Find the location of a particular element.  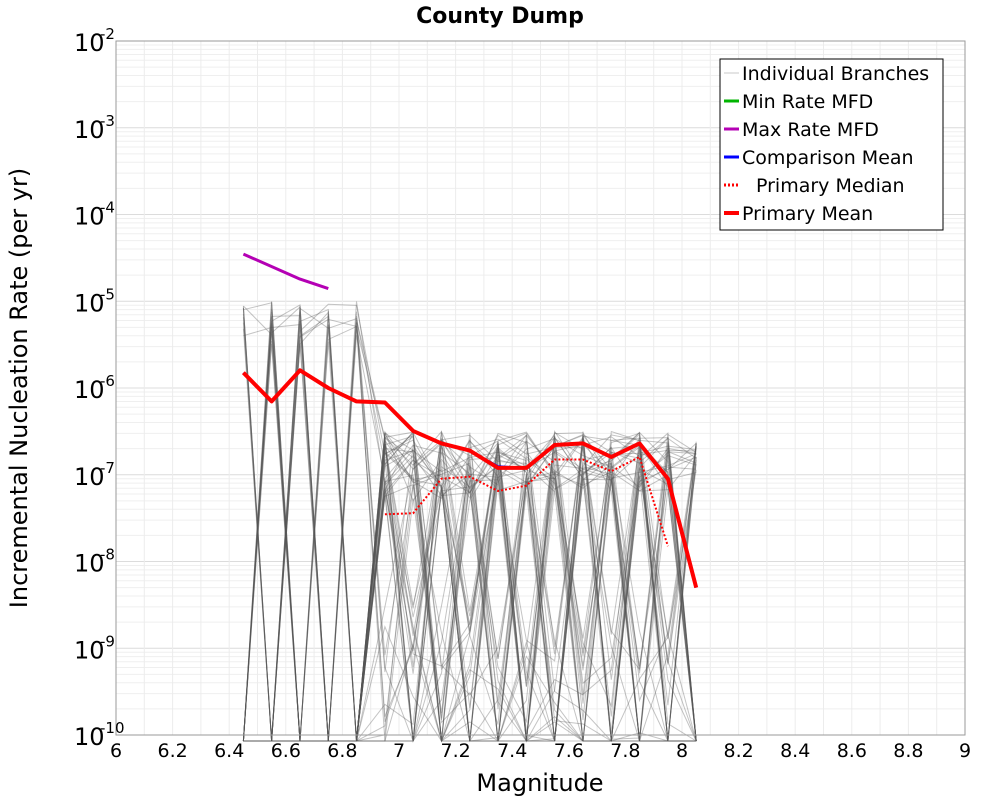

y-tick-label: 10⁻⁴ is located at coordinates (94, 215).